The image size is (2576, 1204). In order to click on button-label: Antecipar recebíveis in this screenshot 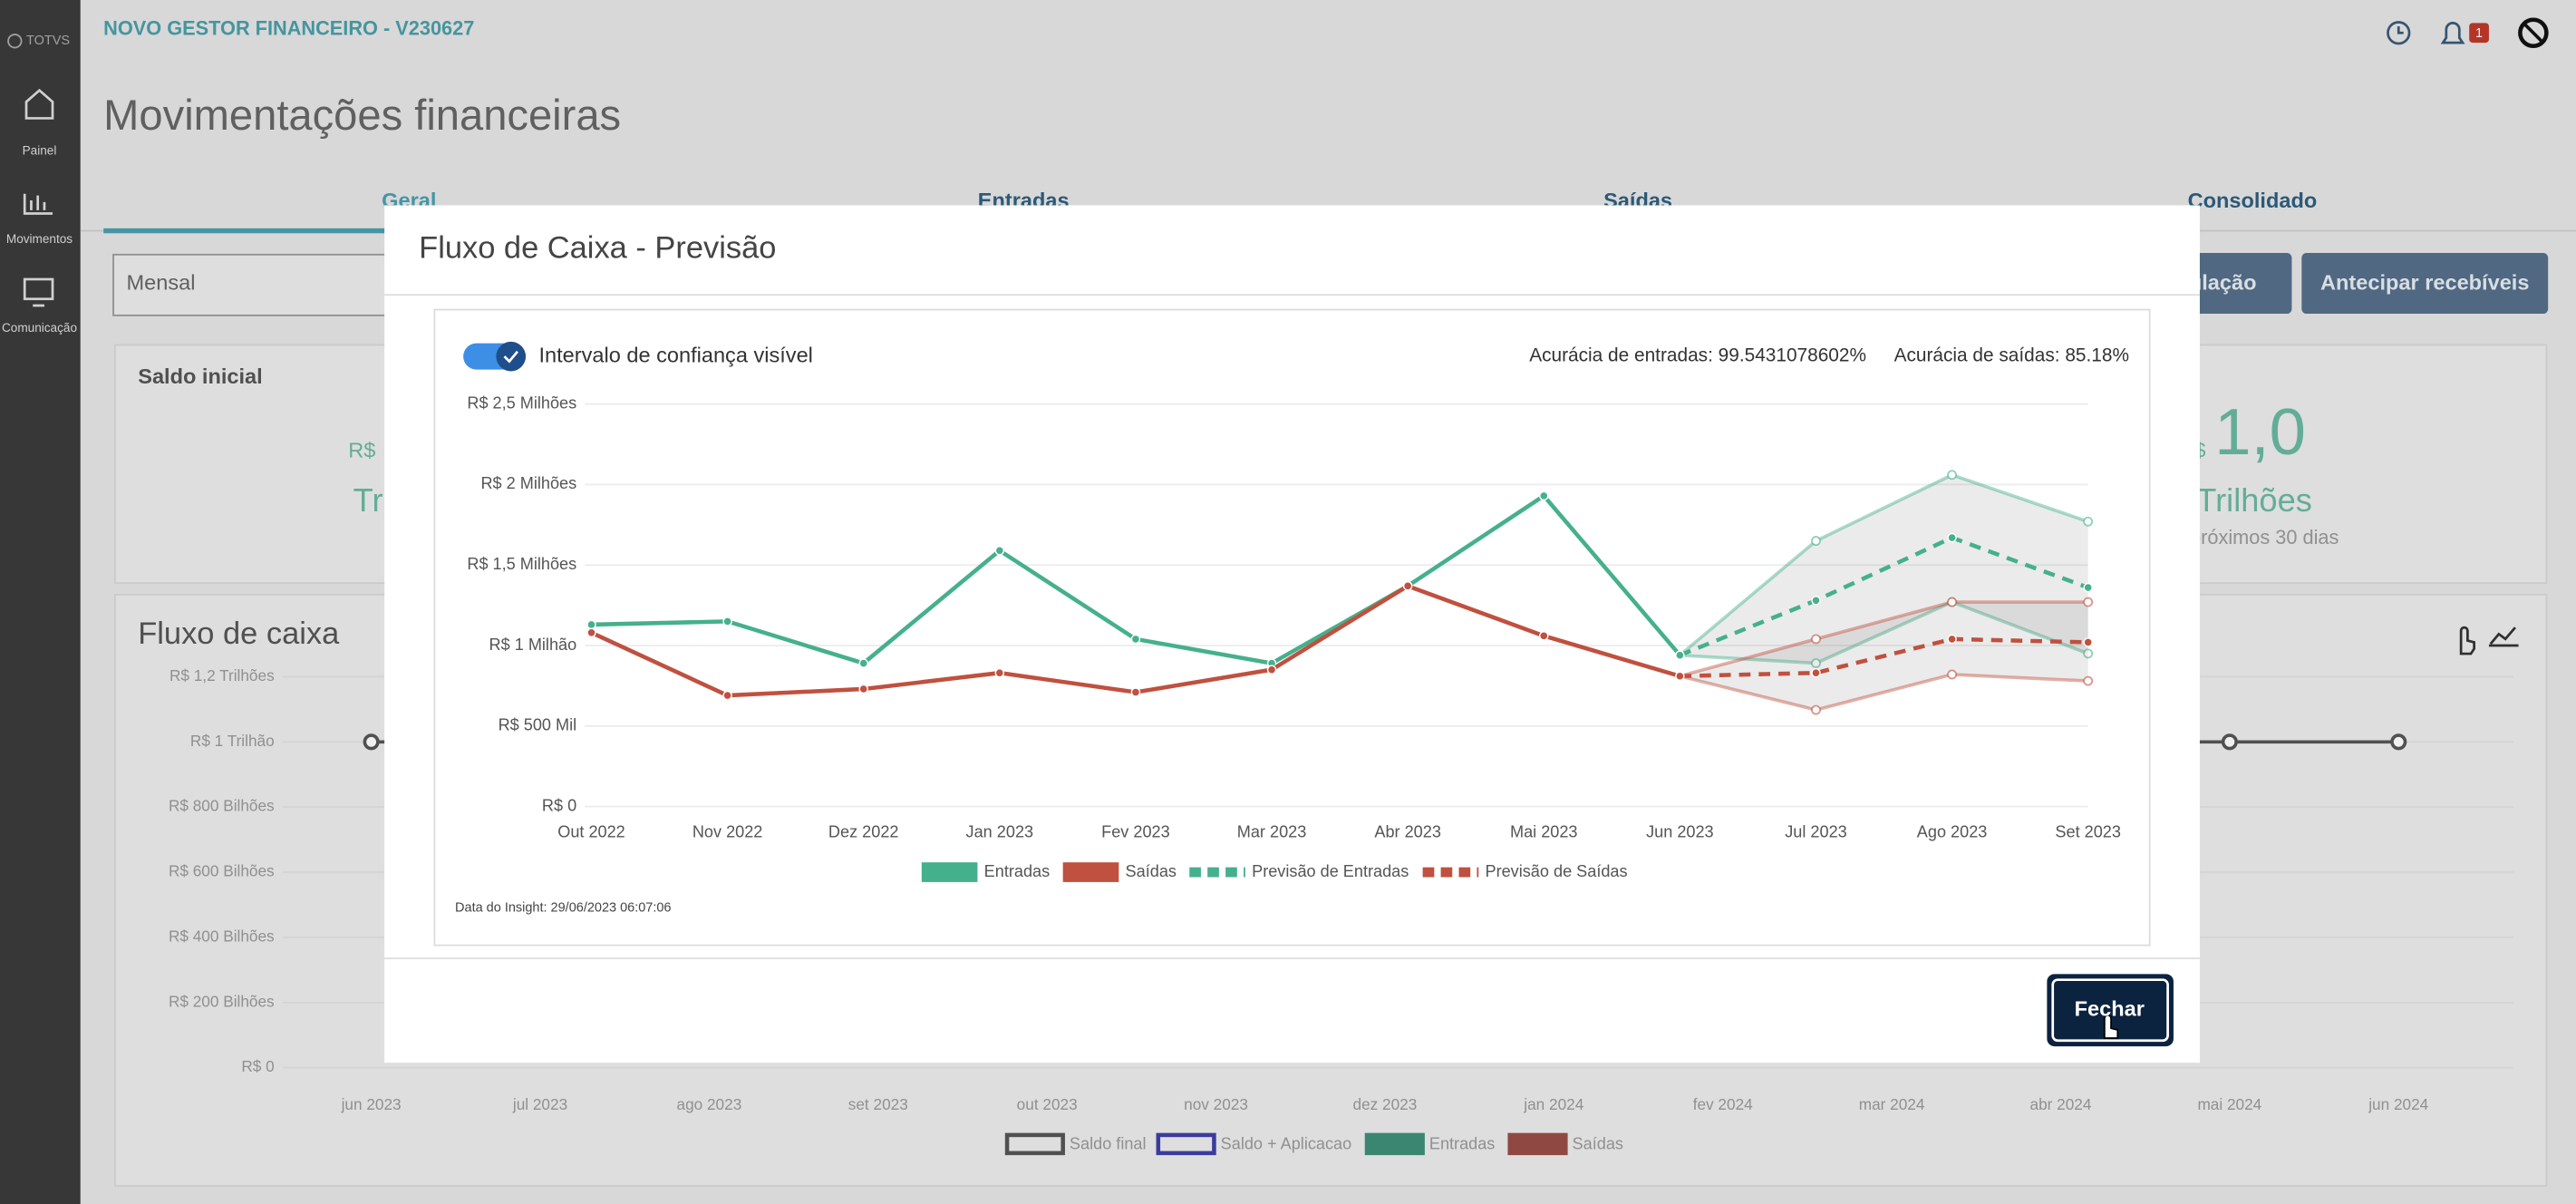, I will do `click(2424, 283)`.